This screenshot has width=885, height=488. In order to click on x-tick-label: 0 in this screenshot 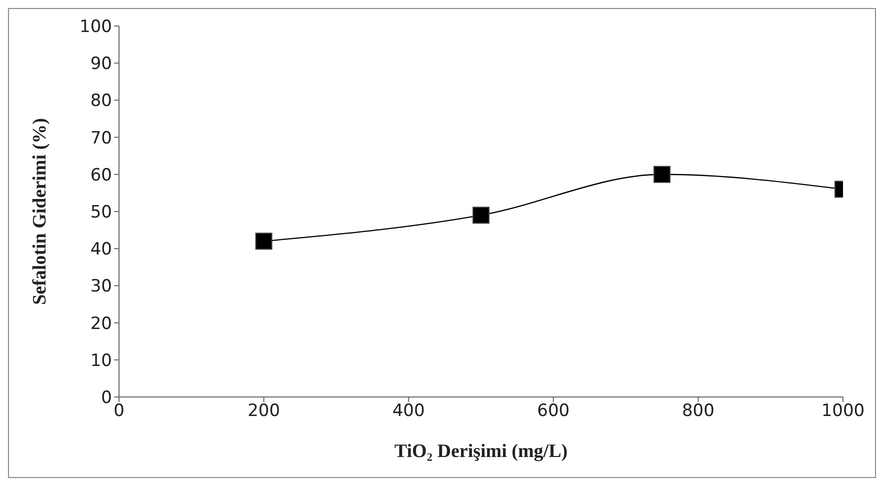, I will do `click(119, 411)`.